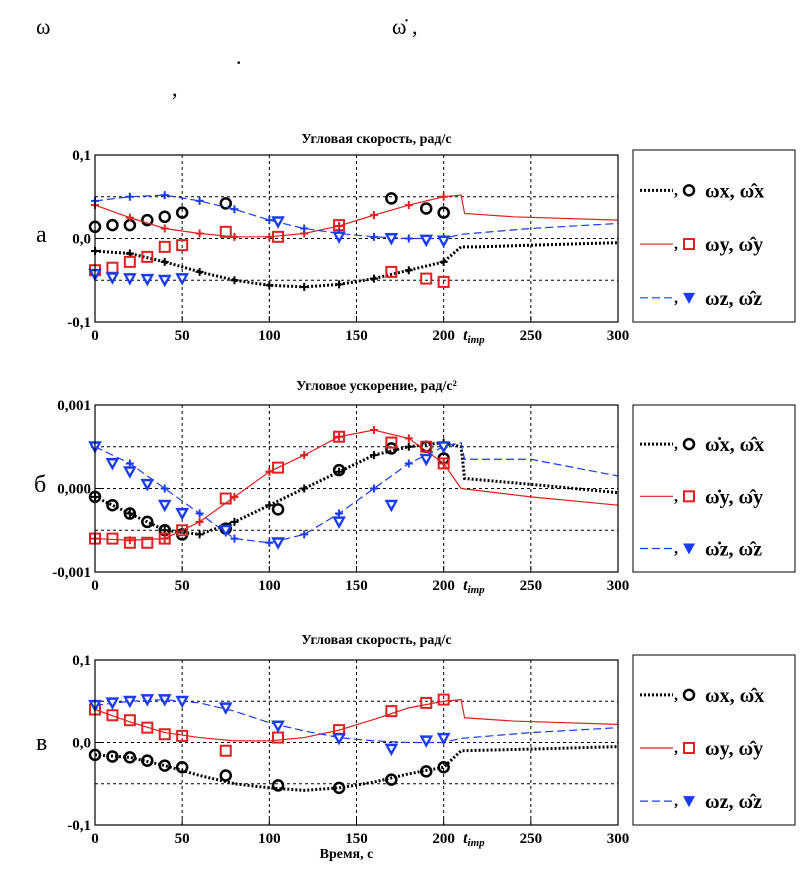  What do you see at coordinates (689, 802) in the screenshot?
I see `legend-marker-z` at bounding box center [689, 802].